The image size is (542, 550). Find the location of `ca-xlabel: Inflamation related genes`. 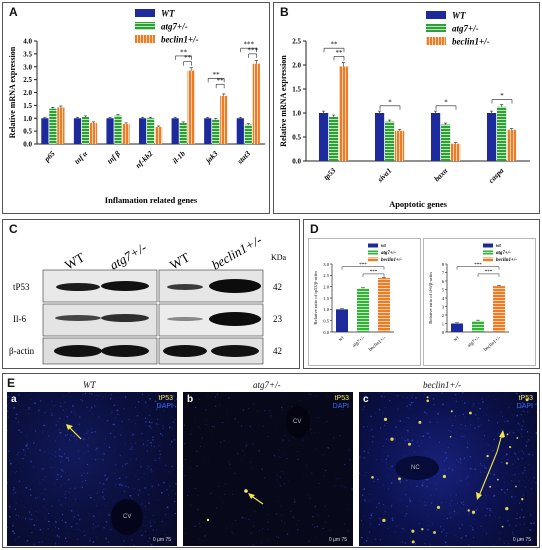

ca-xlabel: Inflamation related genes is located at coordinates (151, 200).